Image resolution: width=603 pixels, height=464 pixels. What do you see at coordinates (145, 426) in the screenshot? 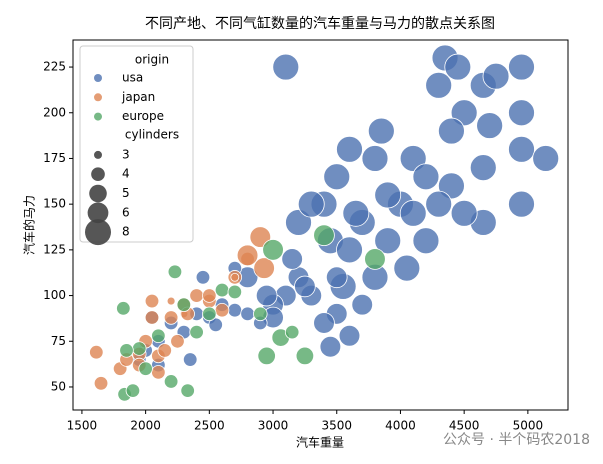
I see `x-tick-label: 2000` at bounding box center [145, 426].